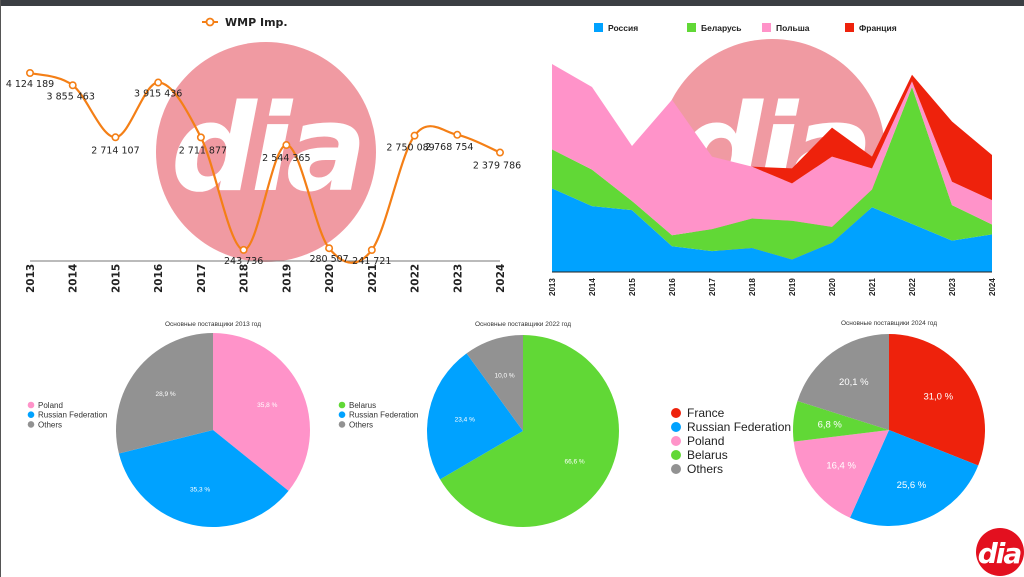 This screenshot has height=577, width=1024. I want to click on data-label: 3 915 436, so click(158, 94).